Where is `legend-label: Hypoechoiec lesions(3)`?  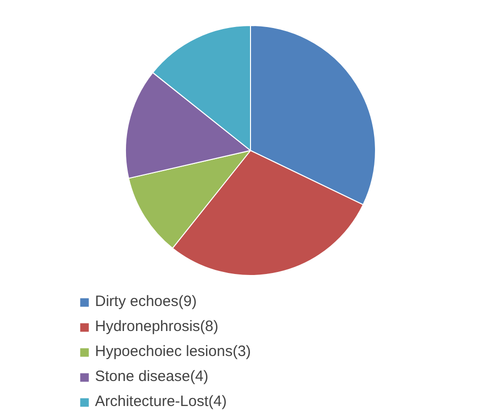
legend-label: Hypoechoiec lesions(3) is located at coordinates (173, 351).